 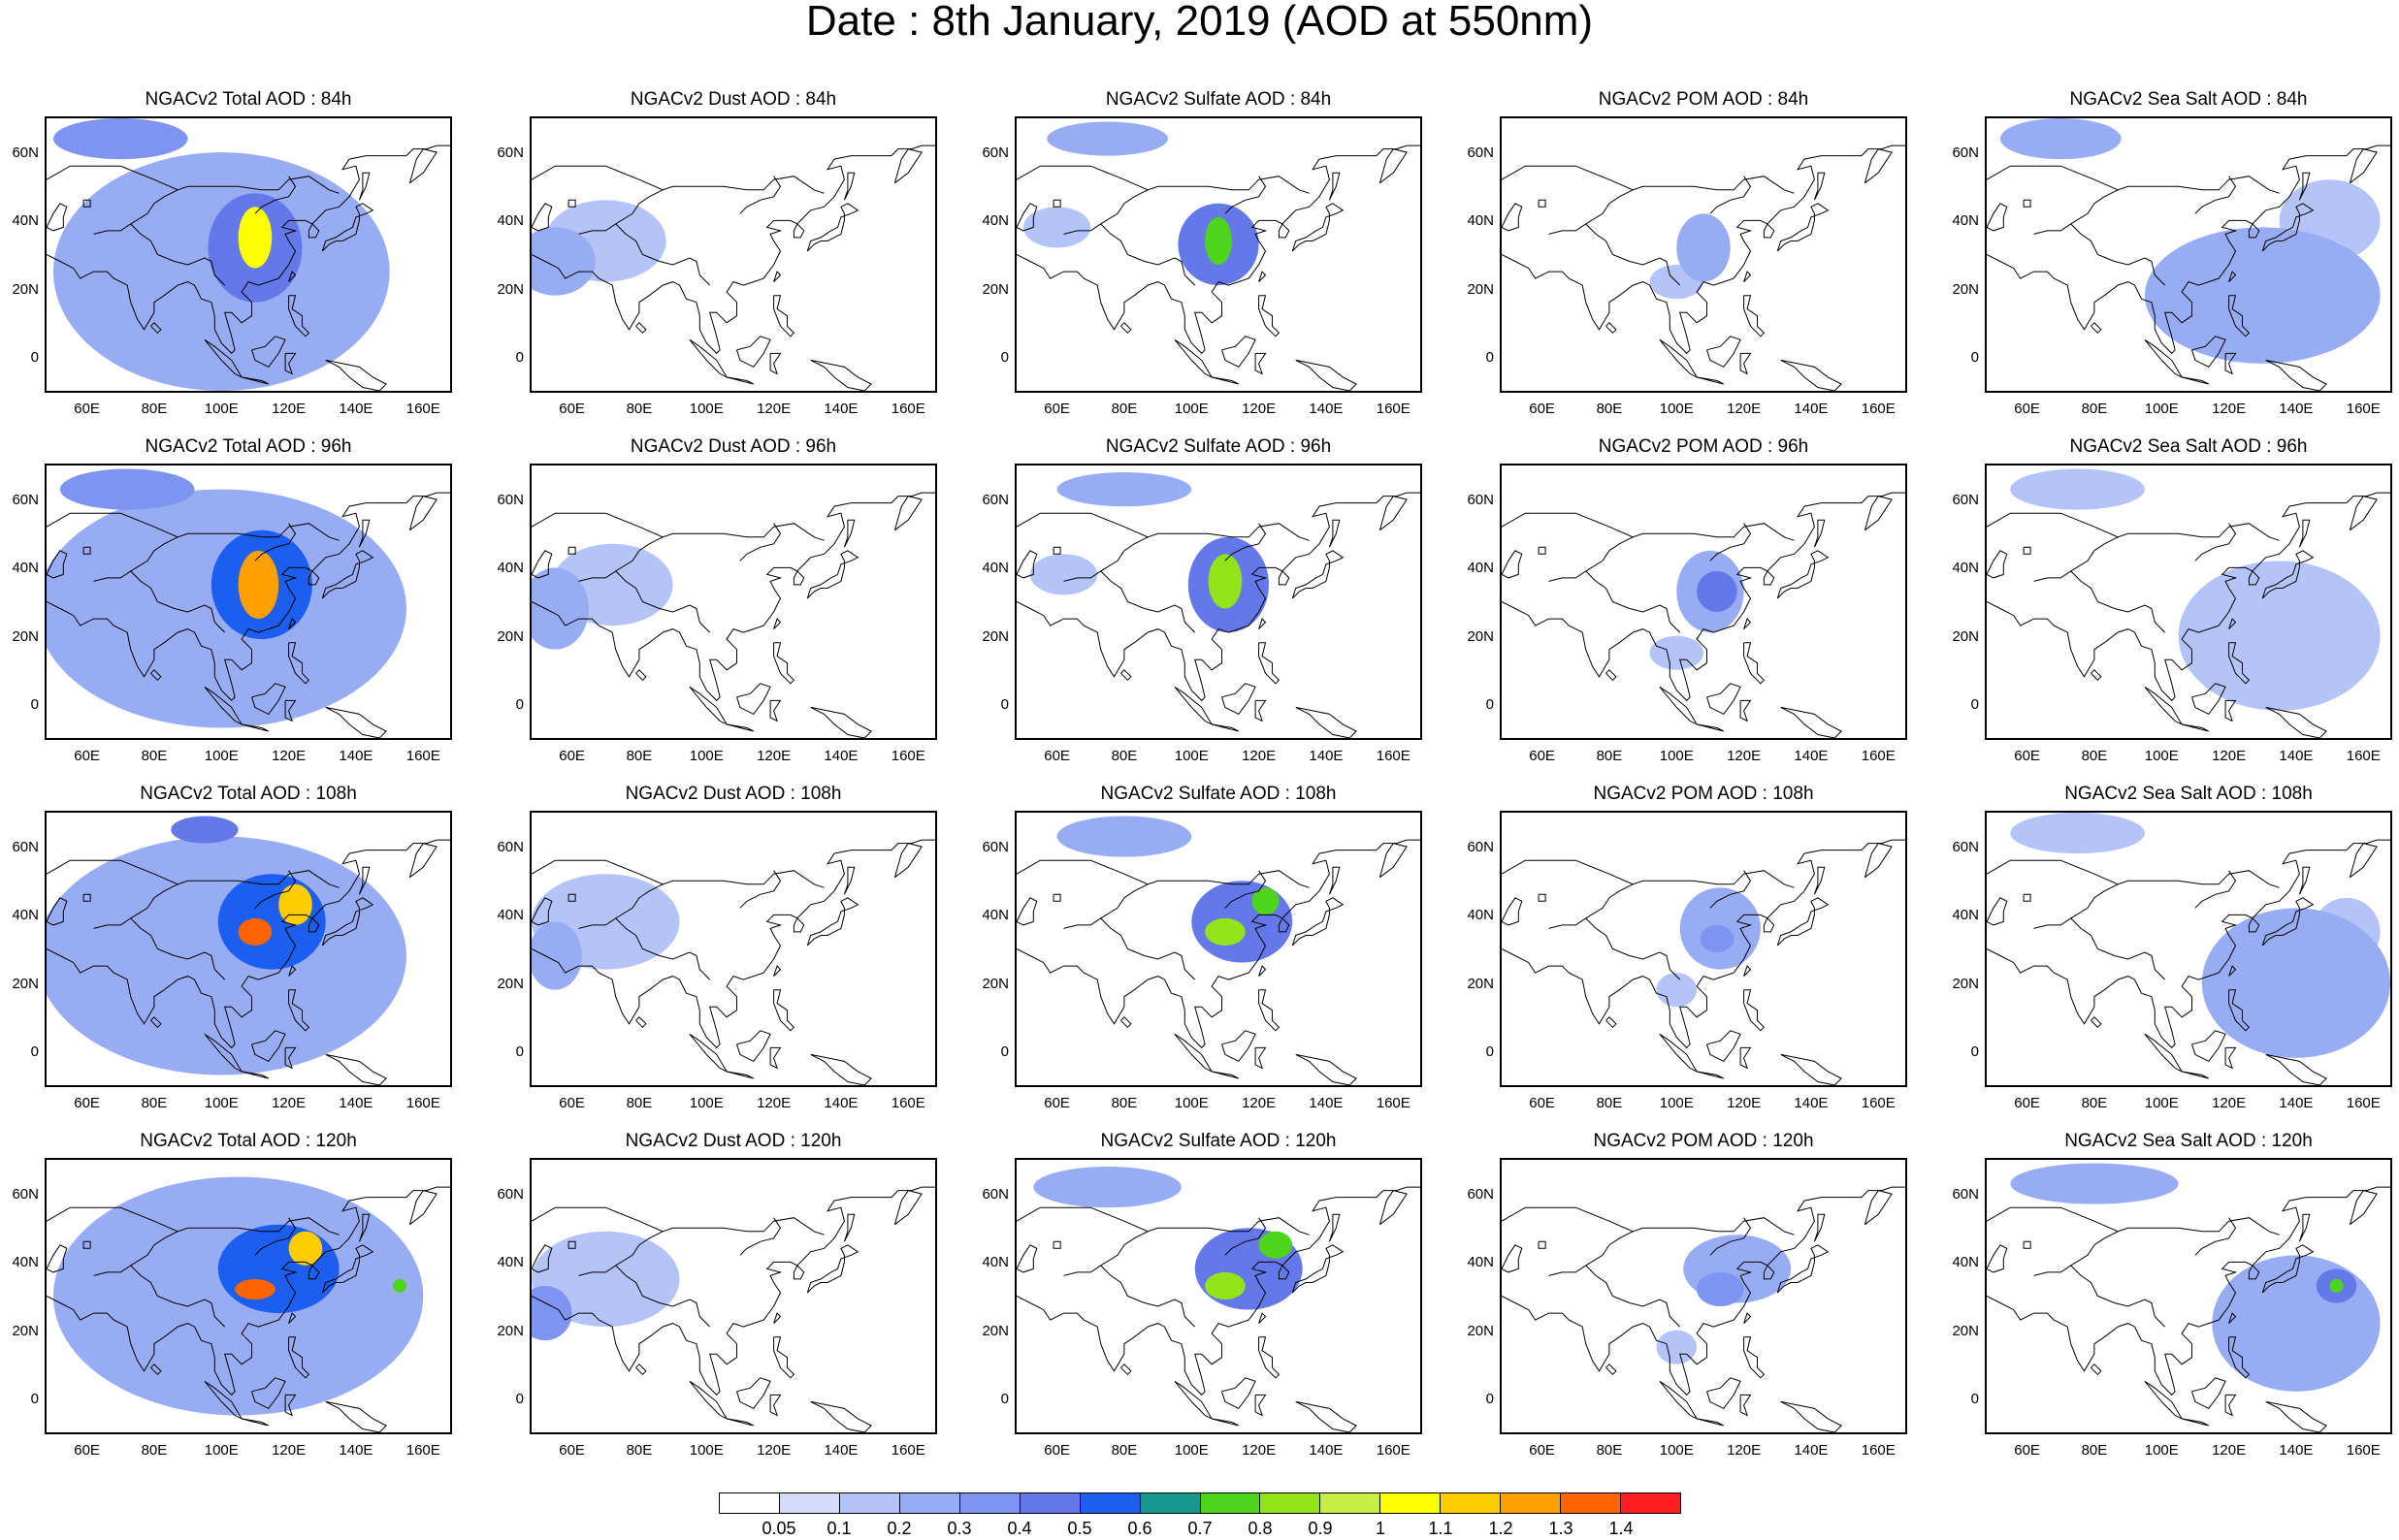 I want to click on lon-label: 100E, so click(x=1192, y=409).